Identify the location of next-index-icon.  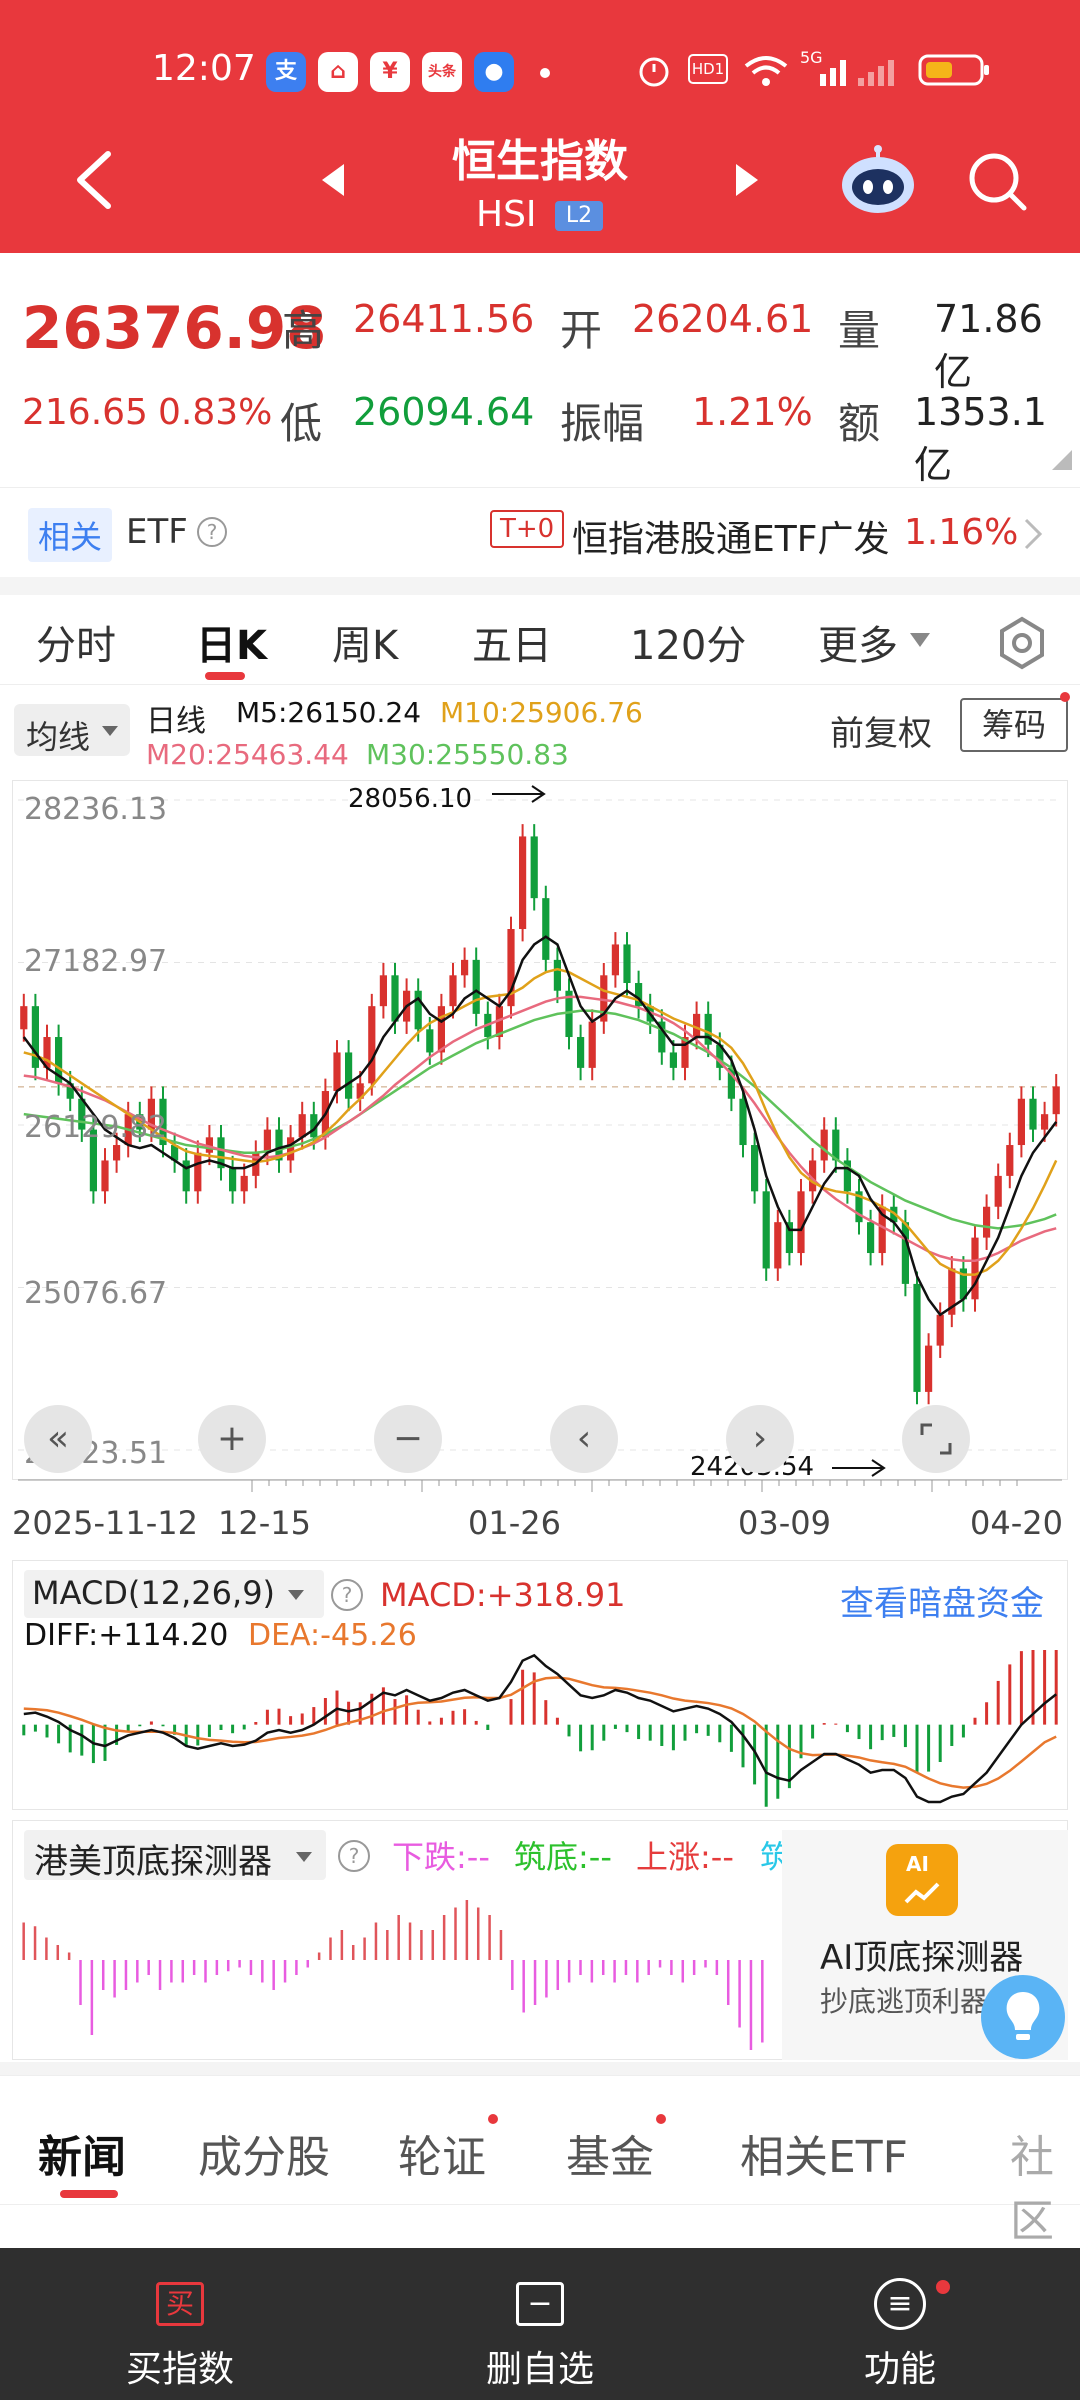
(747, 180).